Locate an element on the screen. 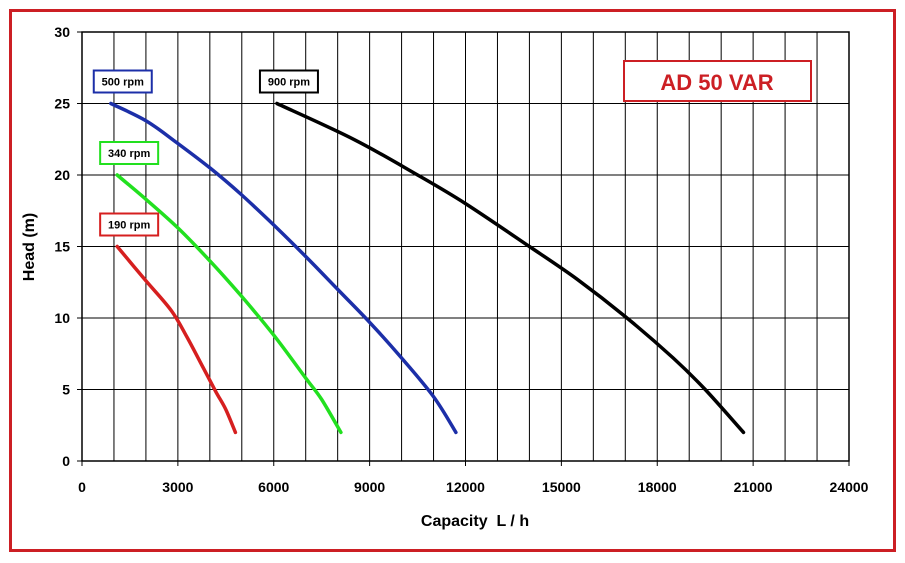 The width and height of the screenshot is (905, 563). series-label-text: 190 rpm is located at coordinates (129, 226).